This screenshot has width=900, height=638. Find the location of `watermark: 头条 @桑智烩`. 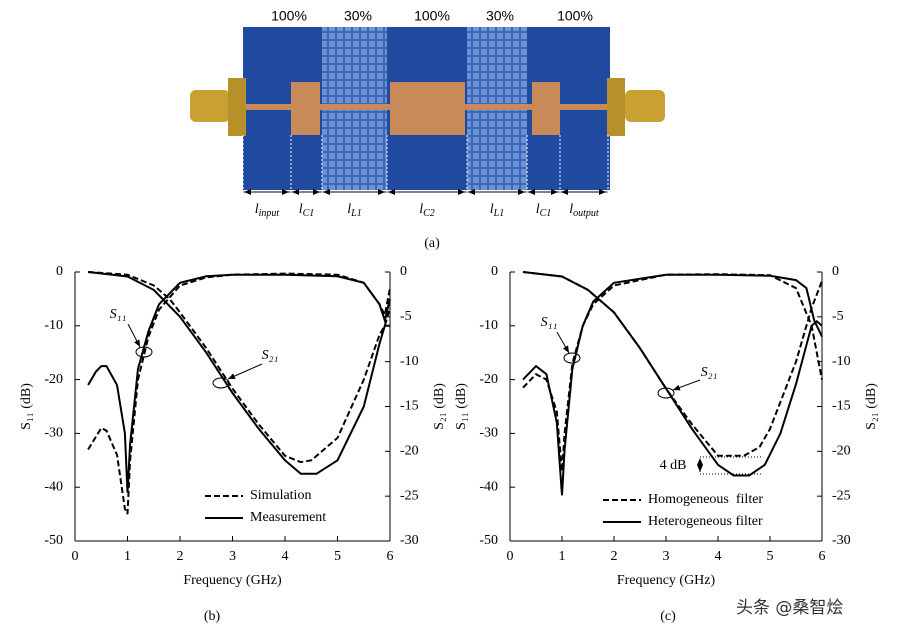

watermark: 头条 @桑智烩 is located at coordinates (789, 608).